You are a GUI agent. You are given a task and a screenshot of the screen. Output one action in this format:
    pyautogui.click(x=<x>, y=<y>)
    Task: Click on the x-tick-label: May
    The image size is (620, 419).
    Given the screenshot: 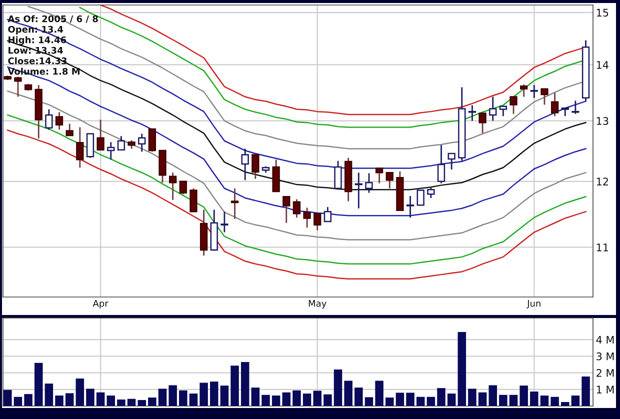 What is the action you would take?
    pyautogui.click(x=317, y=304)
    